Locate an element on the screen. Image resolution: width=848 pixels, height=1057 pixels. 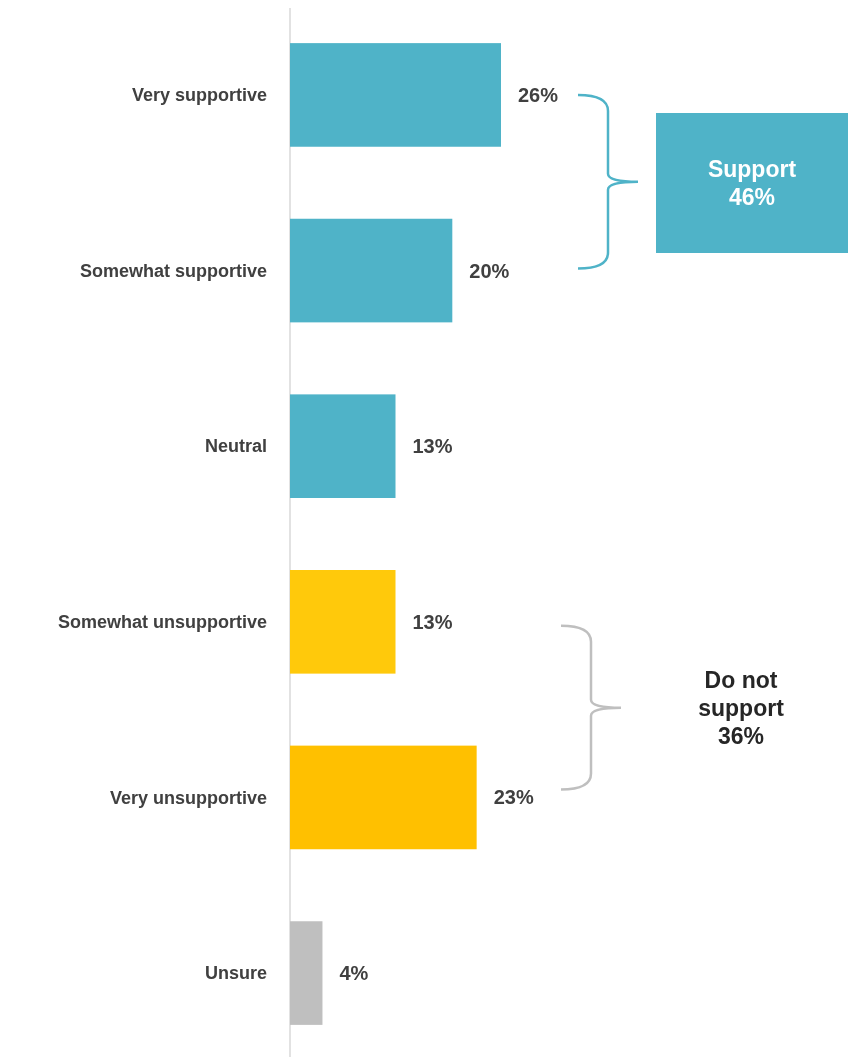
y-tick-label: Very unsupportive is located at coordinates (188, 797).